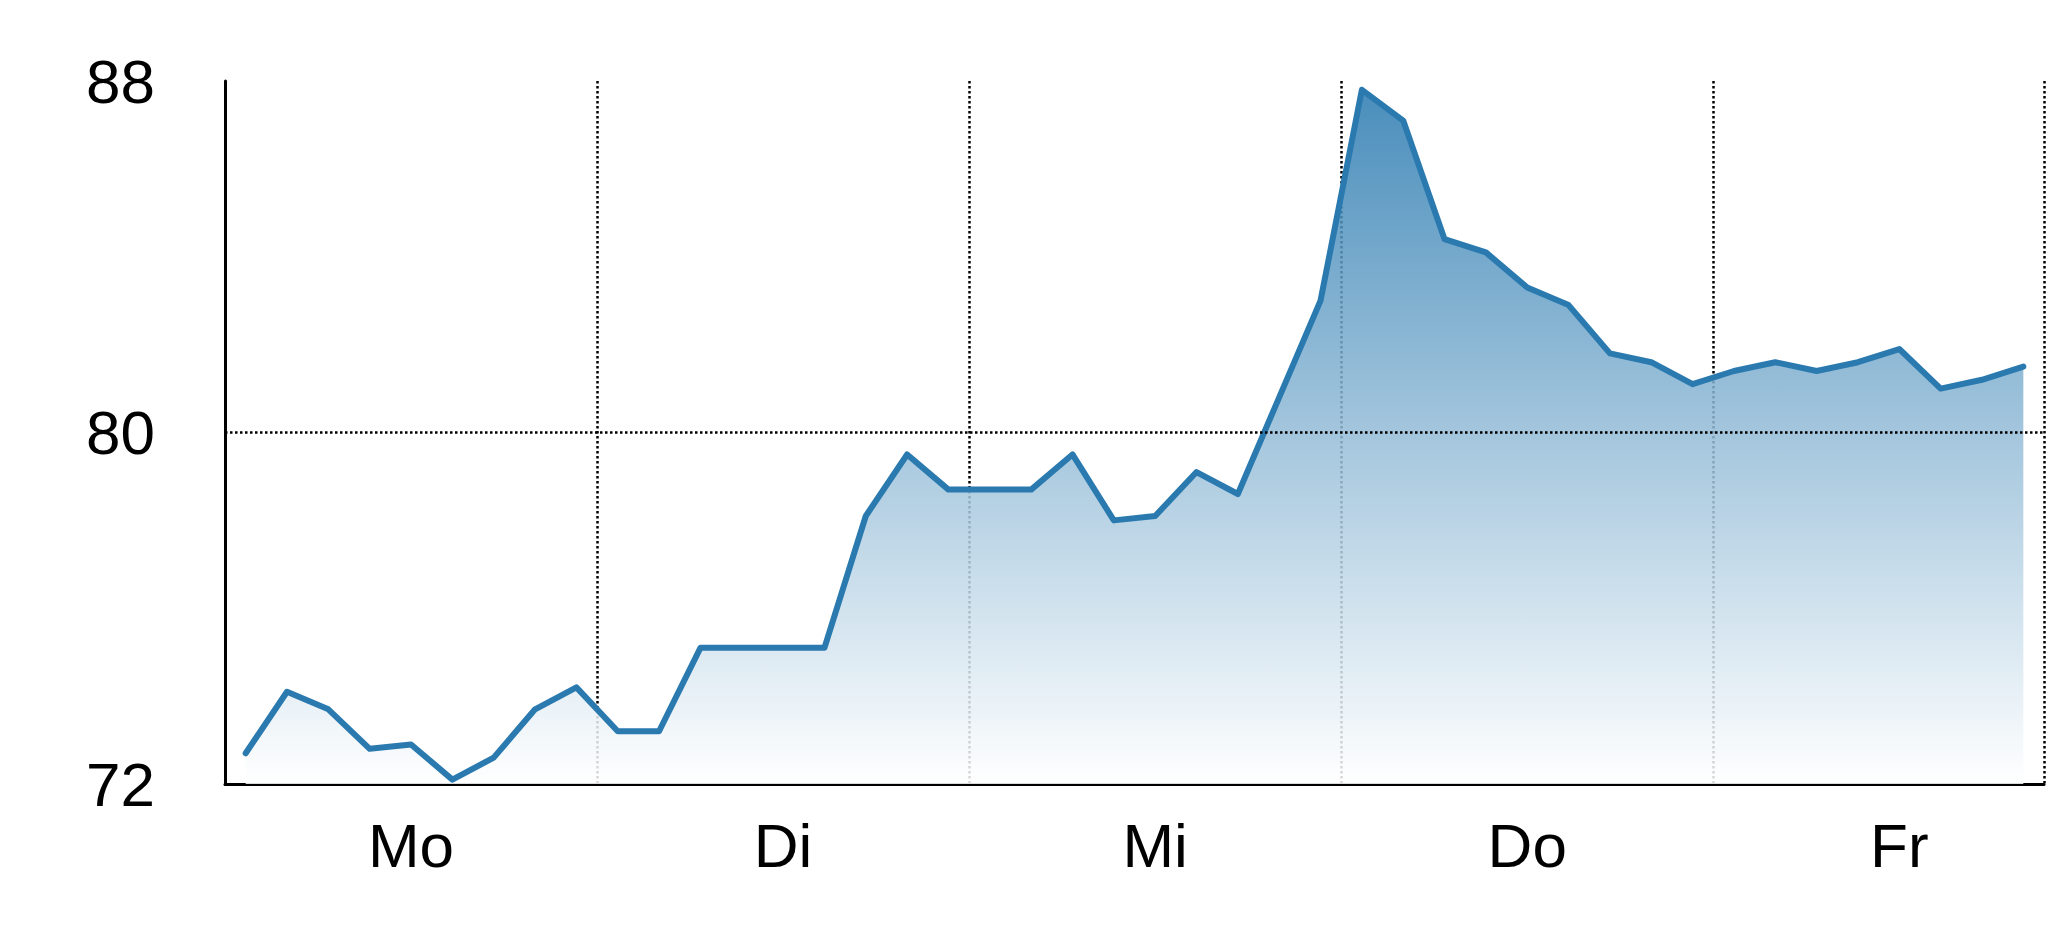 The image size is (2048, 937). Describe the element at coordinates (120, 432) in the screenshot. I see `y-tick-label: 80` at that location.